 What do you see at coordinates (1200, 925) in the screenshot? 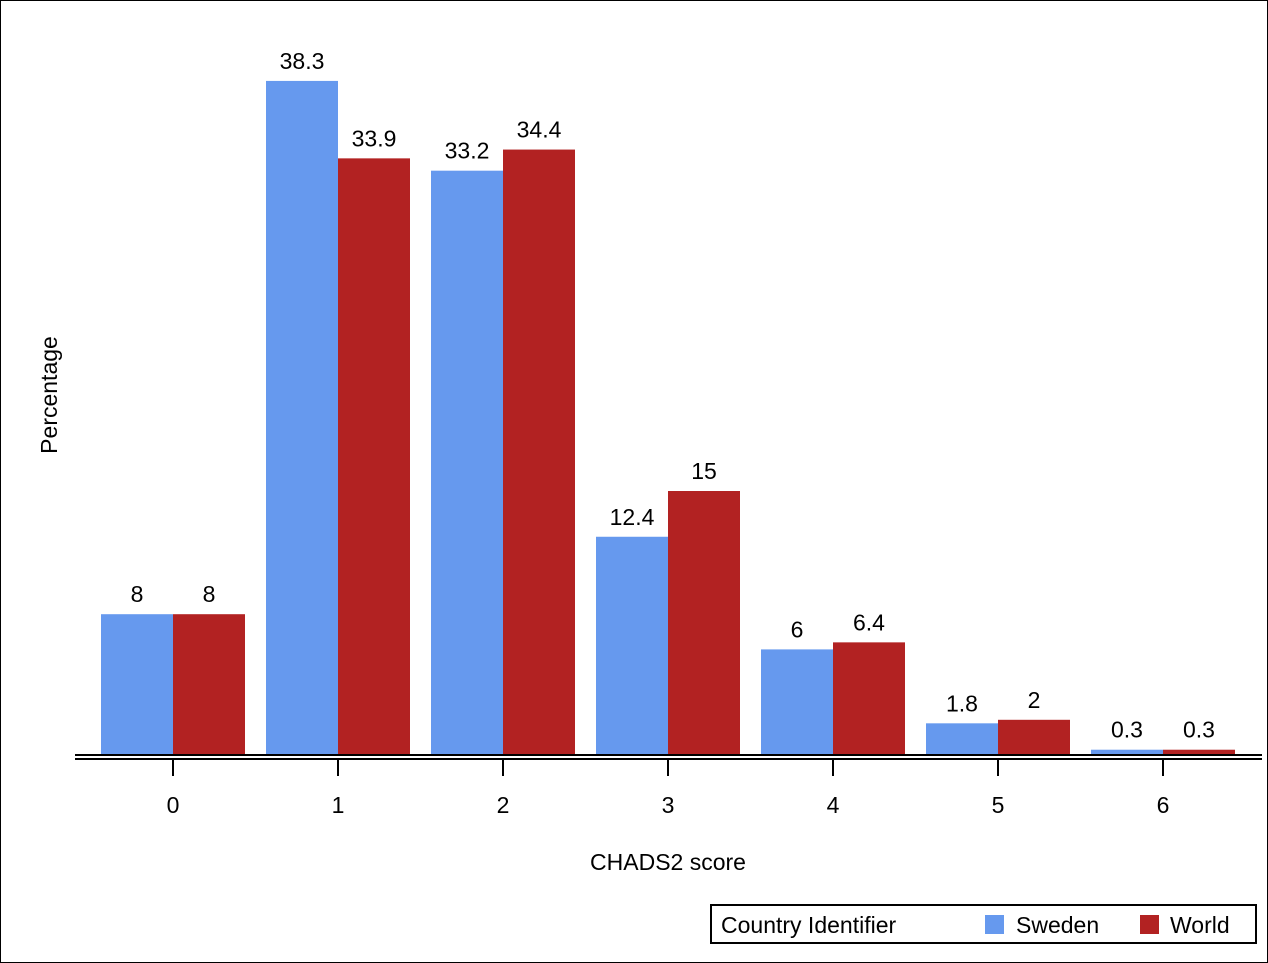
I see `legend-label-world: World` at bounding box center [1200, 925].